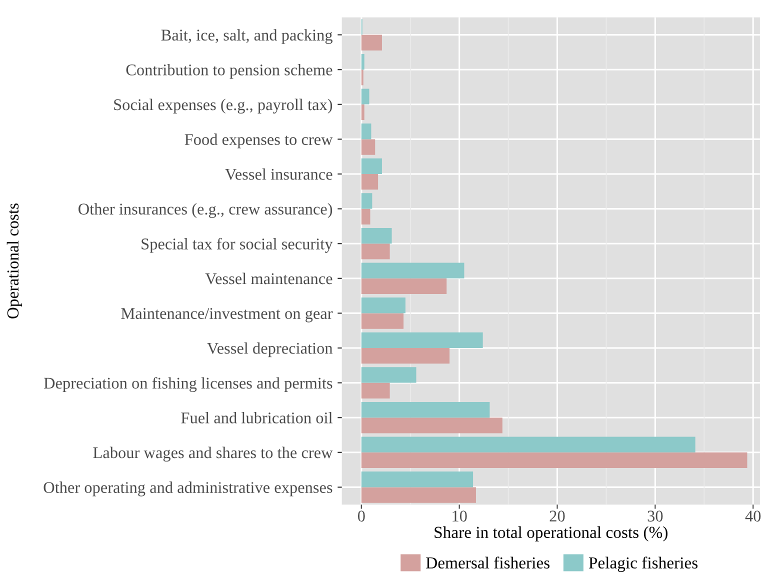  I want to click on y-axis-title: Operational costs, so click(14, 261).